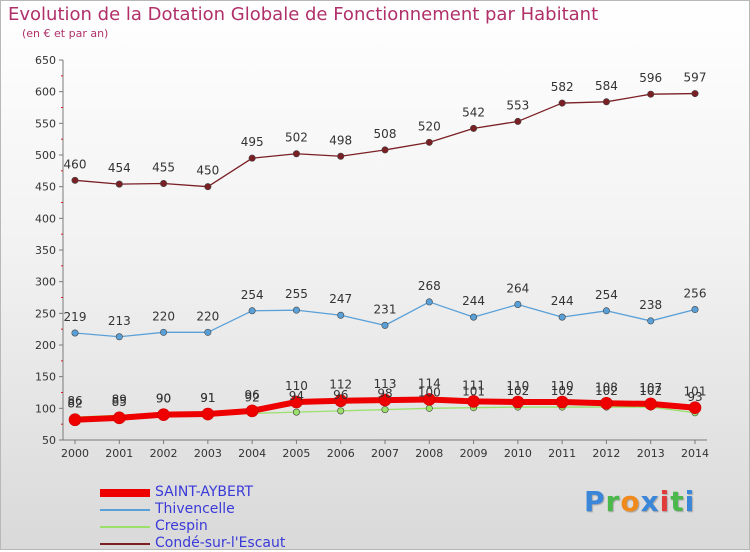  Describe the element at coordinates (45, 408) in the screenshot. I see `y-tick-label: 100` at that location.